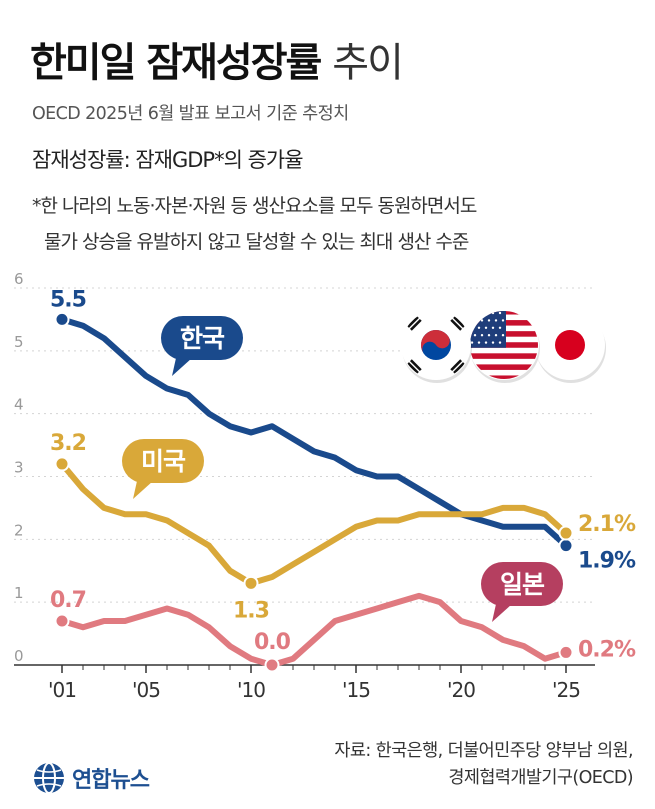 The height and width of the screenshot is (809, 655). Describe the element at coordinates (368, 63) in the screenshot. I see `title-sub: 추이` at that location.